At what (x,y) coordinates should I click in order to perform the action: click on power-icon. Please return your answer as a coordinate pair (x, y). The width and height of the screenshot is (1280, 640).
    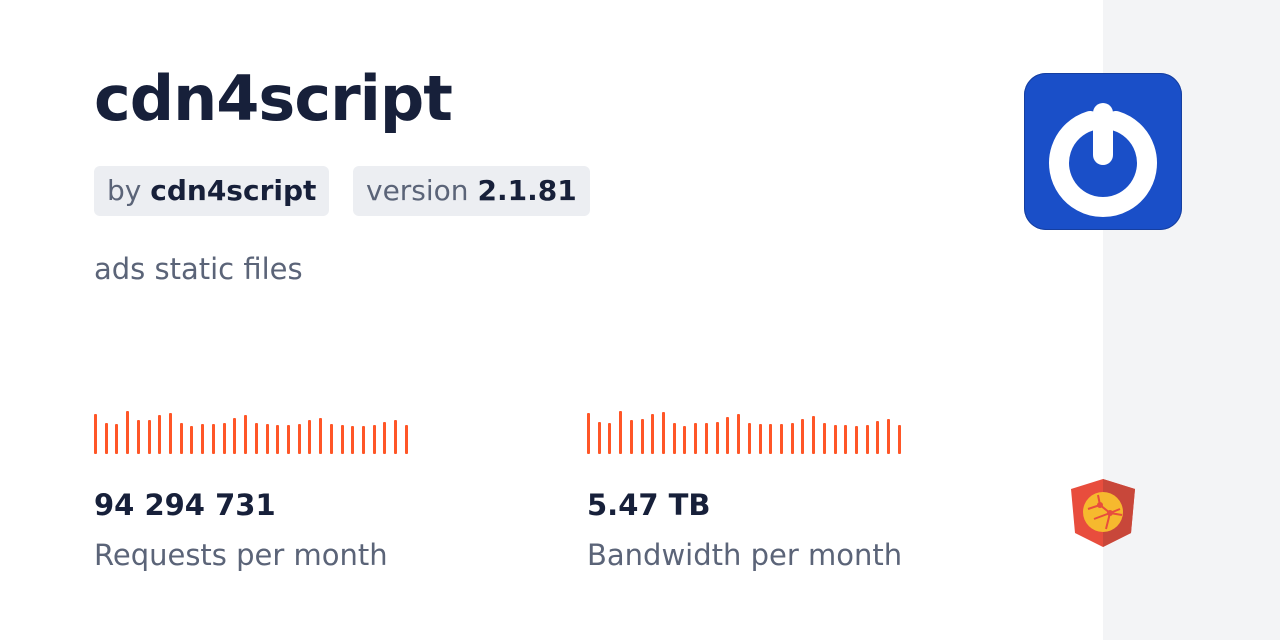
    Looking at the image, I should click on (1103, 160).